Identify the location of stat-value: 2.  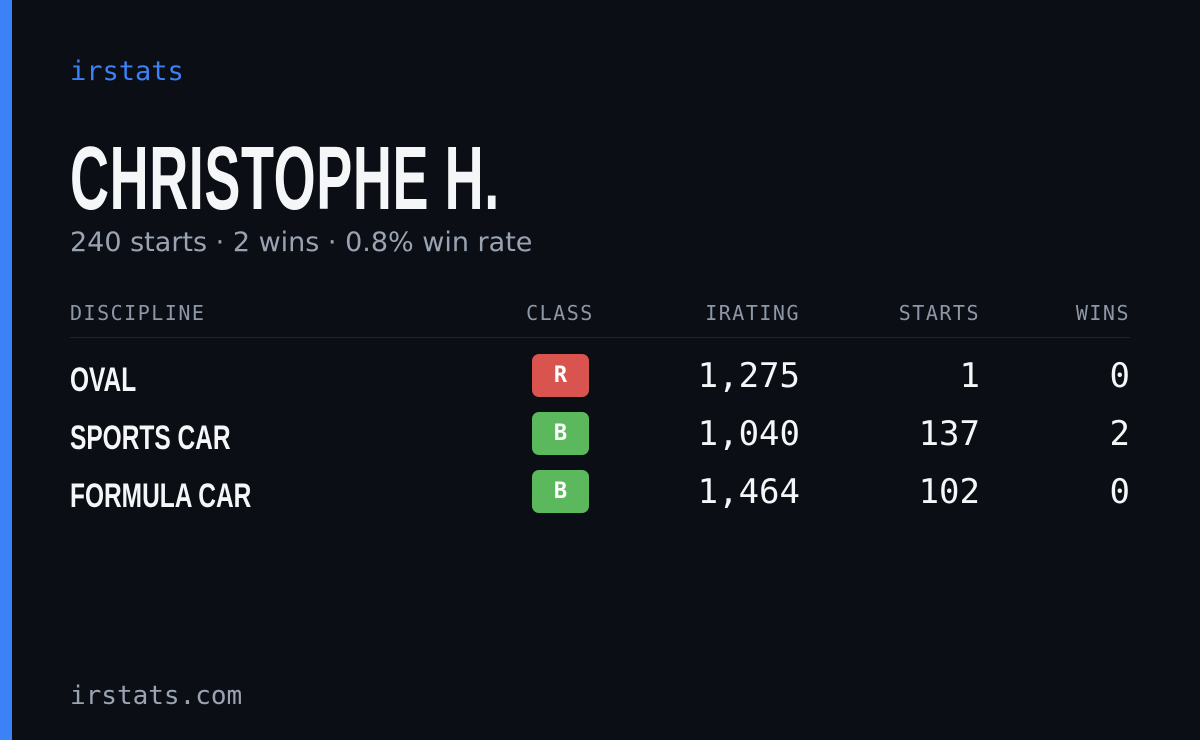
(1119, 434).